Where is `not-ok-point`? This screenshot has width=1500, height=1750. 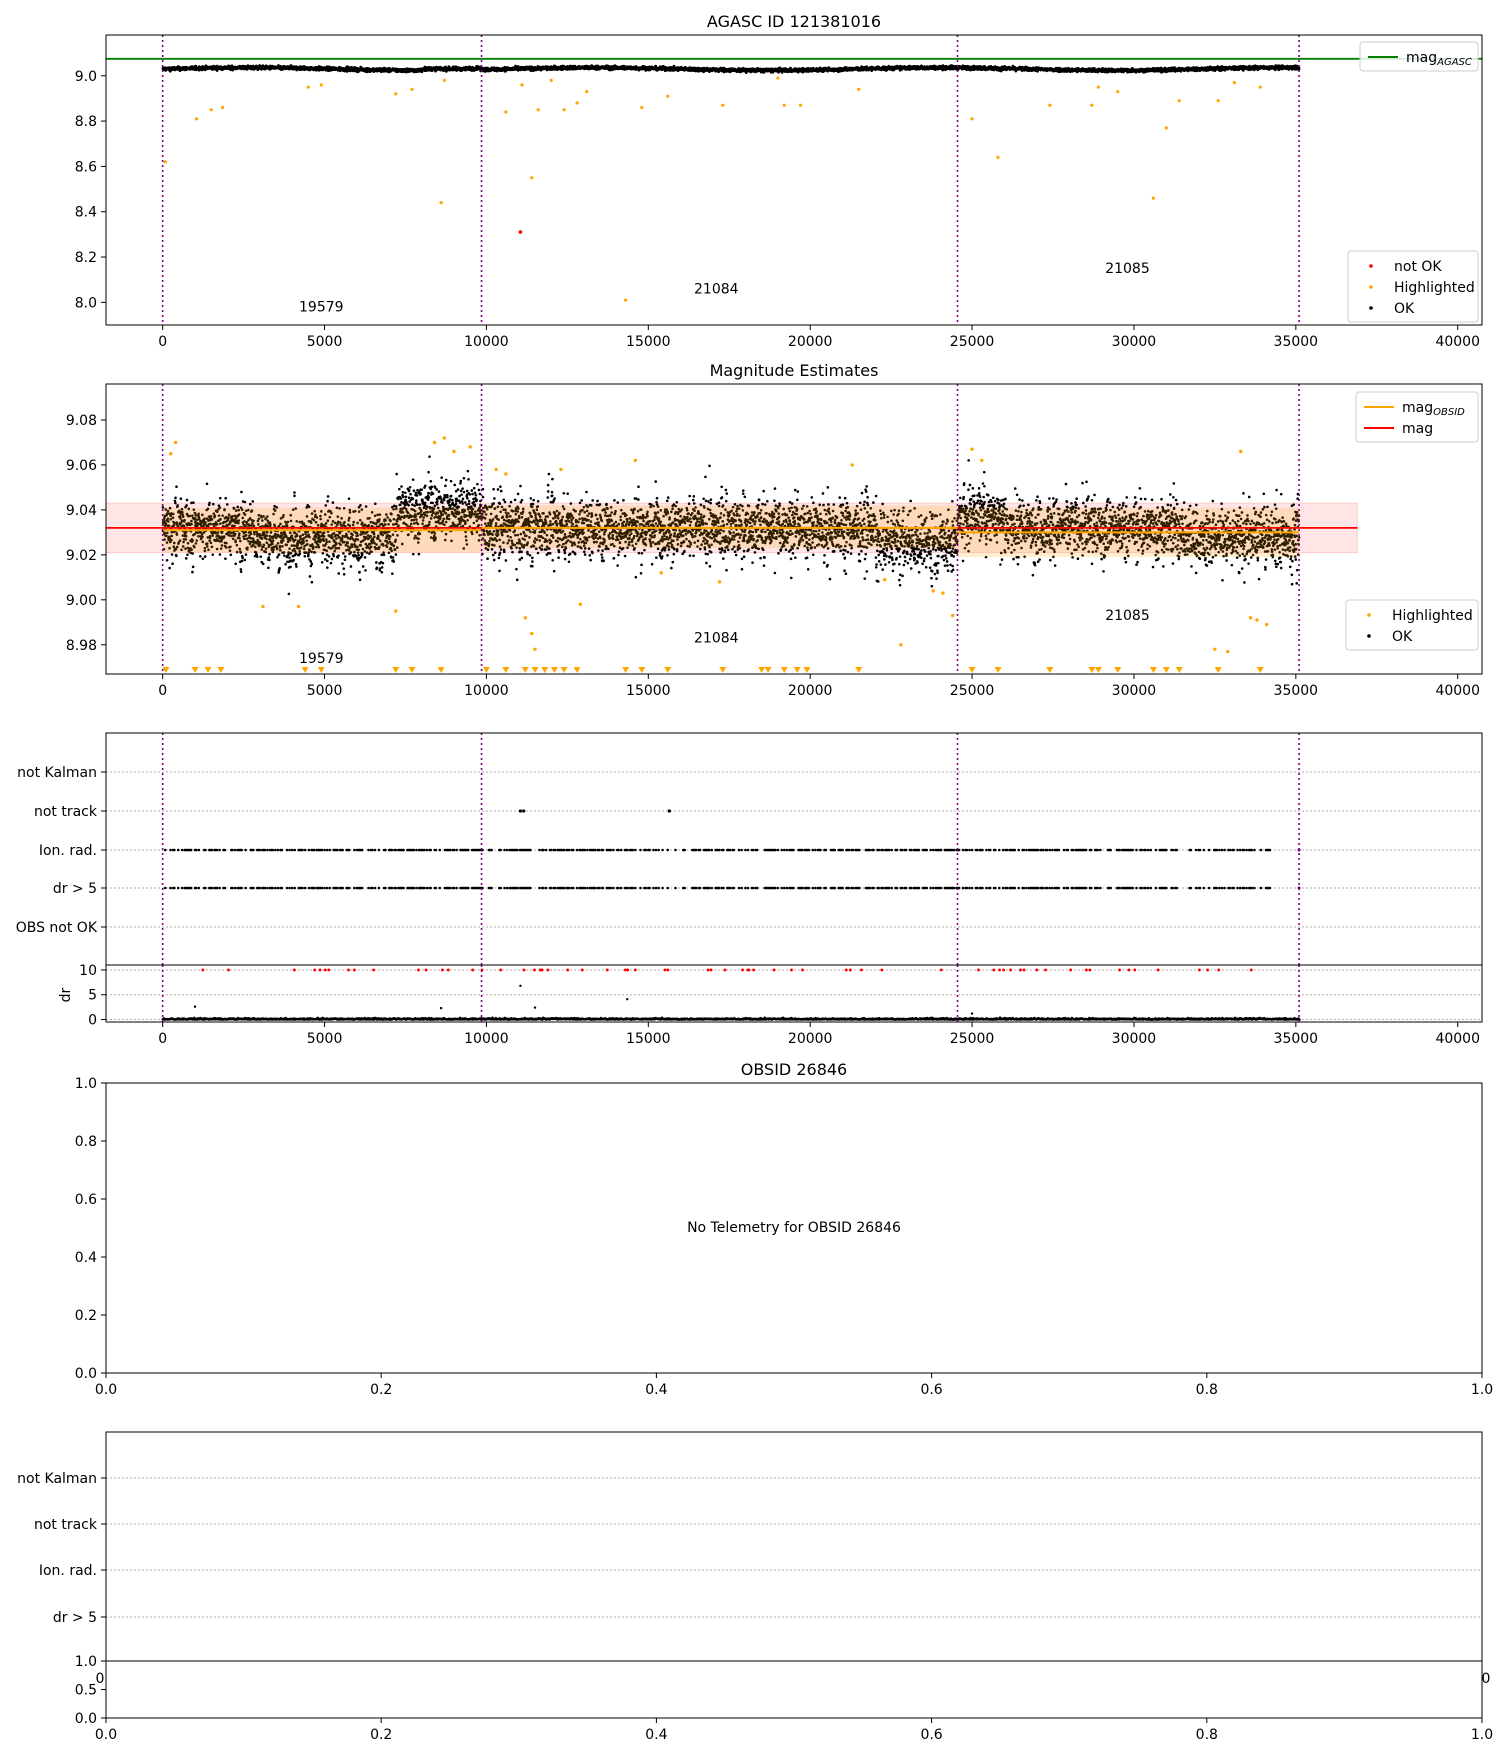 not-ok-point is located at coordinates (520, 232).